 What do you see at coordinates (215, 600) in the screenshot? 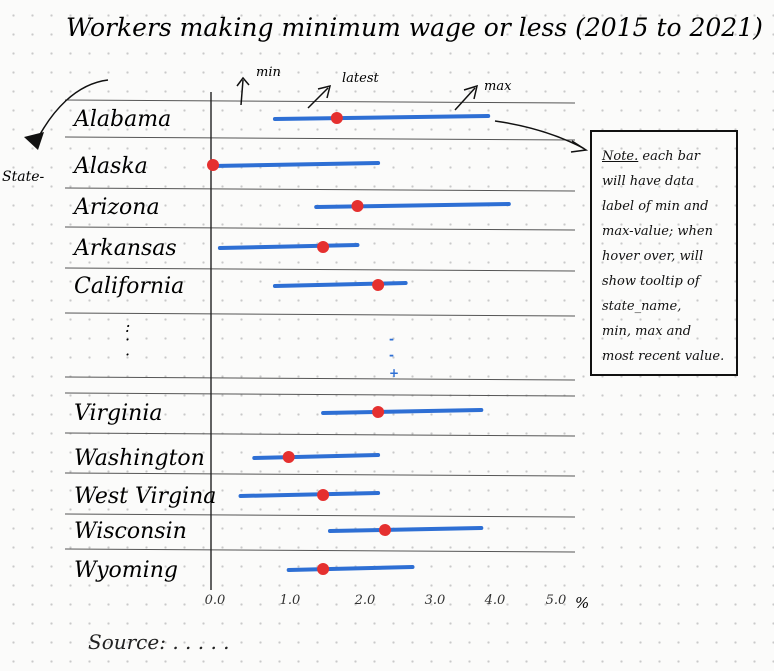
I see `x-tick-label: 0.0` at bounding box center [215, 600].